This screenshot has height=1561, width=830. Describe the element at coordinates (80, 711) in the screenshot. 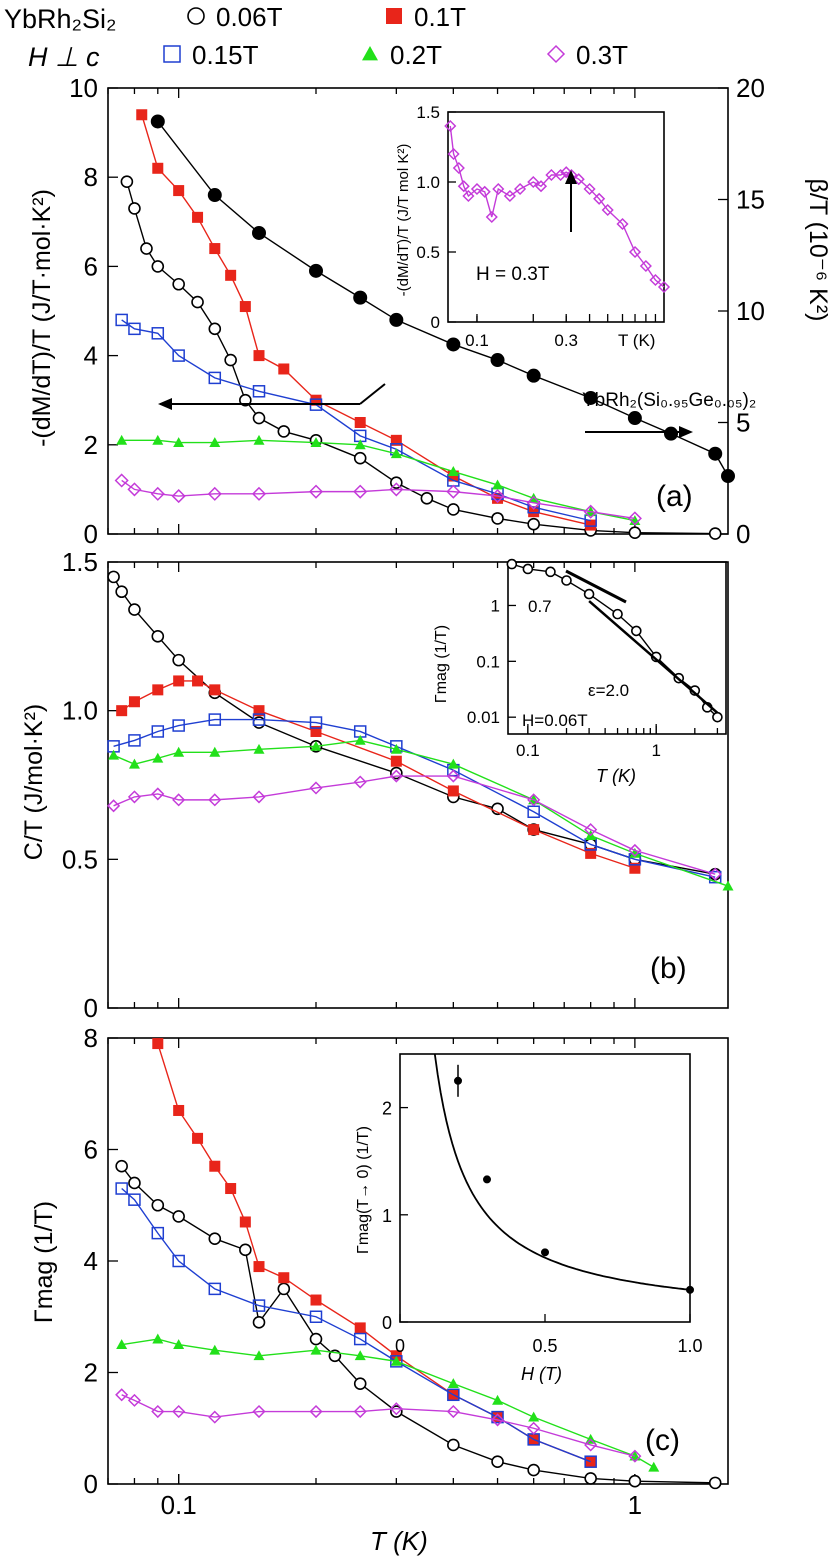

I see `panel-b-y-ticklabel-2: 1.0` at that location.